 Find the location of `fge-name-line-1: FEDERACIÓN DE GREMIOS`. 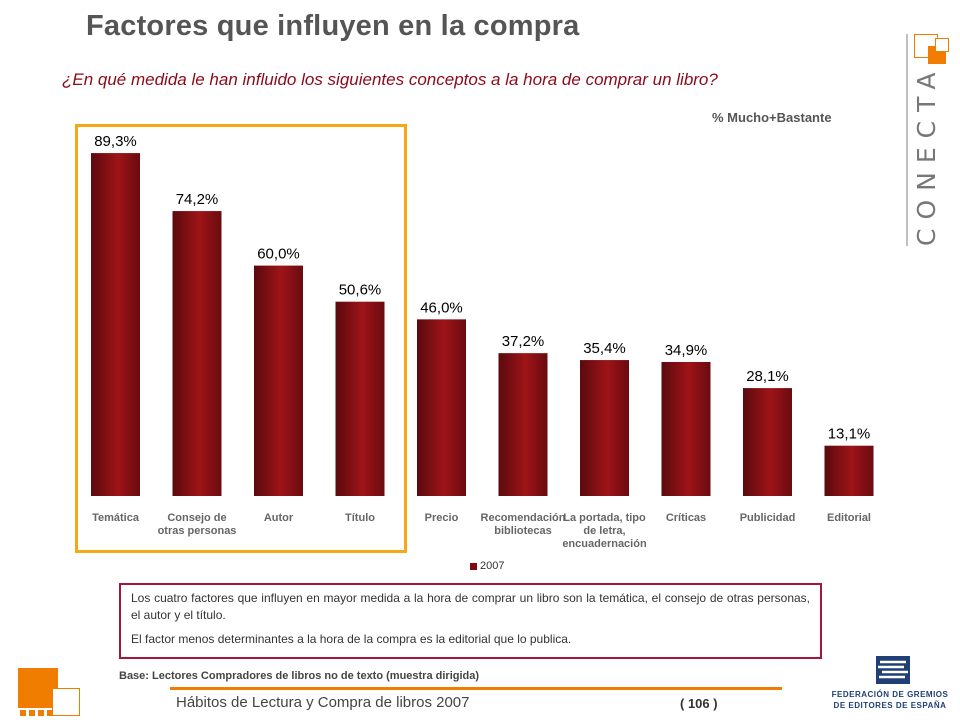

fge-name-line-1: FEDERACIÓN DE GREMIOS is located at coordinates (890, 694).